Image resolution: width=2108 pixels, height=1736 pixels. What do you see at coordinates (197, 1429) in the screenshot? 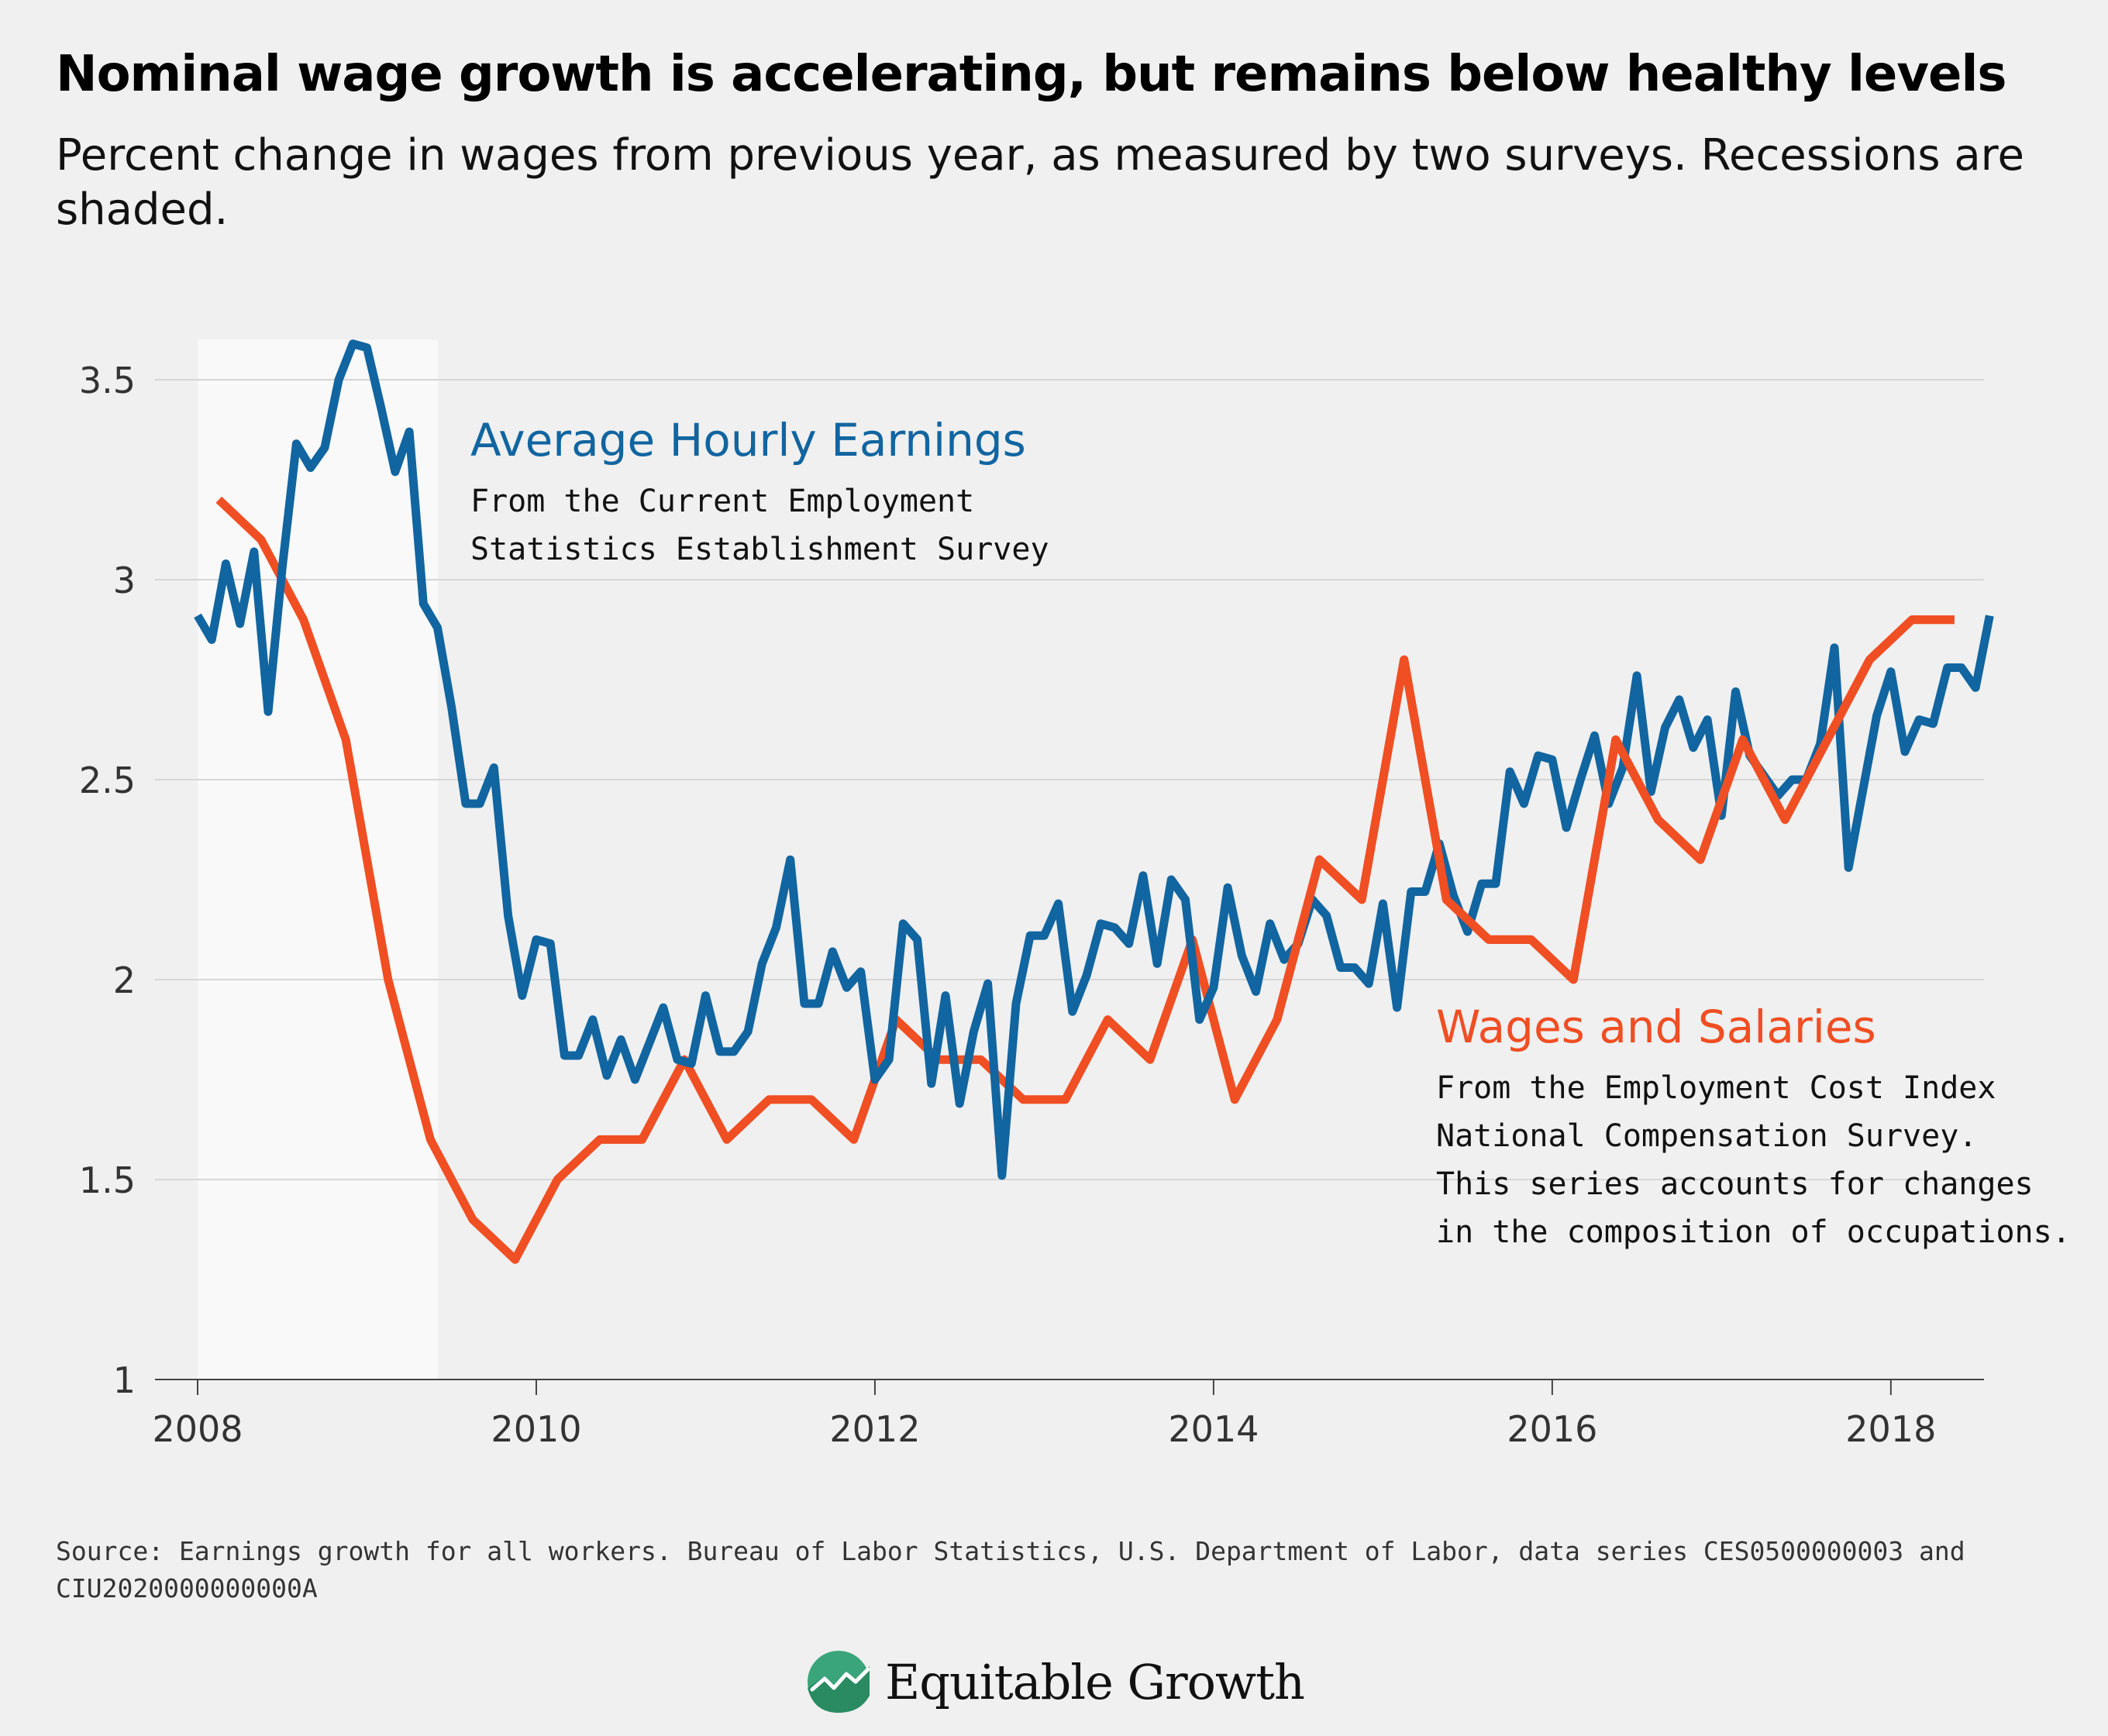
I see `x-tick-label: 2008` at bounding box center [197, 1429].